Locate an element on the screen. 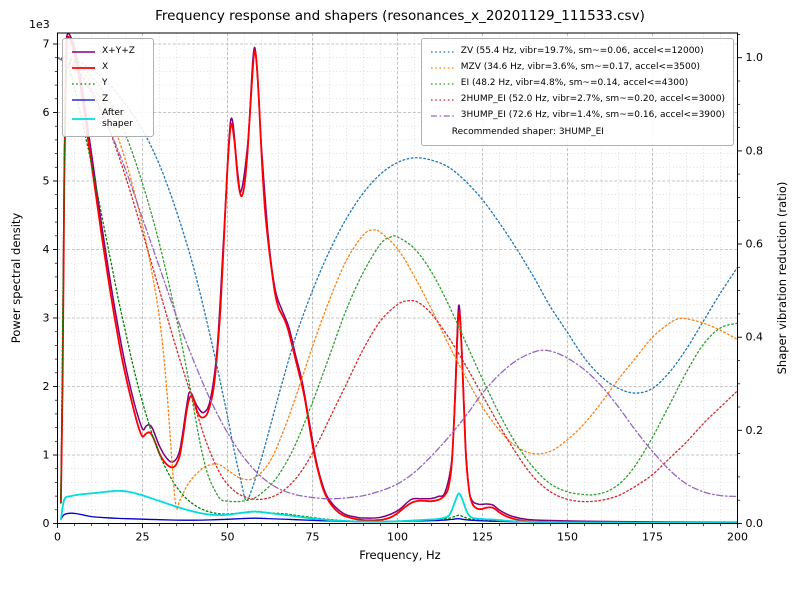 This screenshot has width=800, height=600. legend-item-x: X is located at coordinates (108, 68).